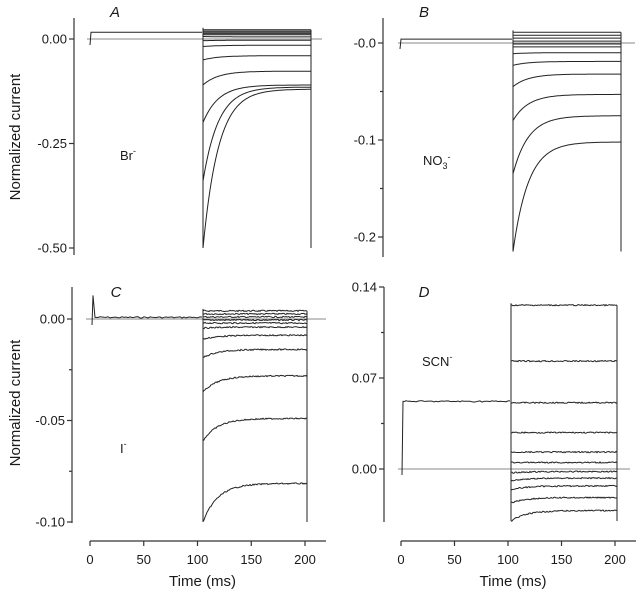 The image size is (640, 596). I want to click on ion-label: NO3-, so click(437, 161).